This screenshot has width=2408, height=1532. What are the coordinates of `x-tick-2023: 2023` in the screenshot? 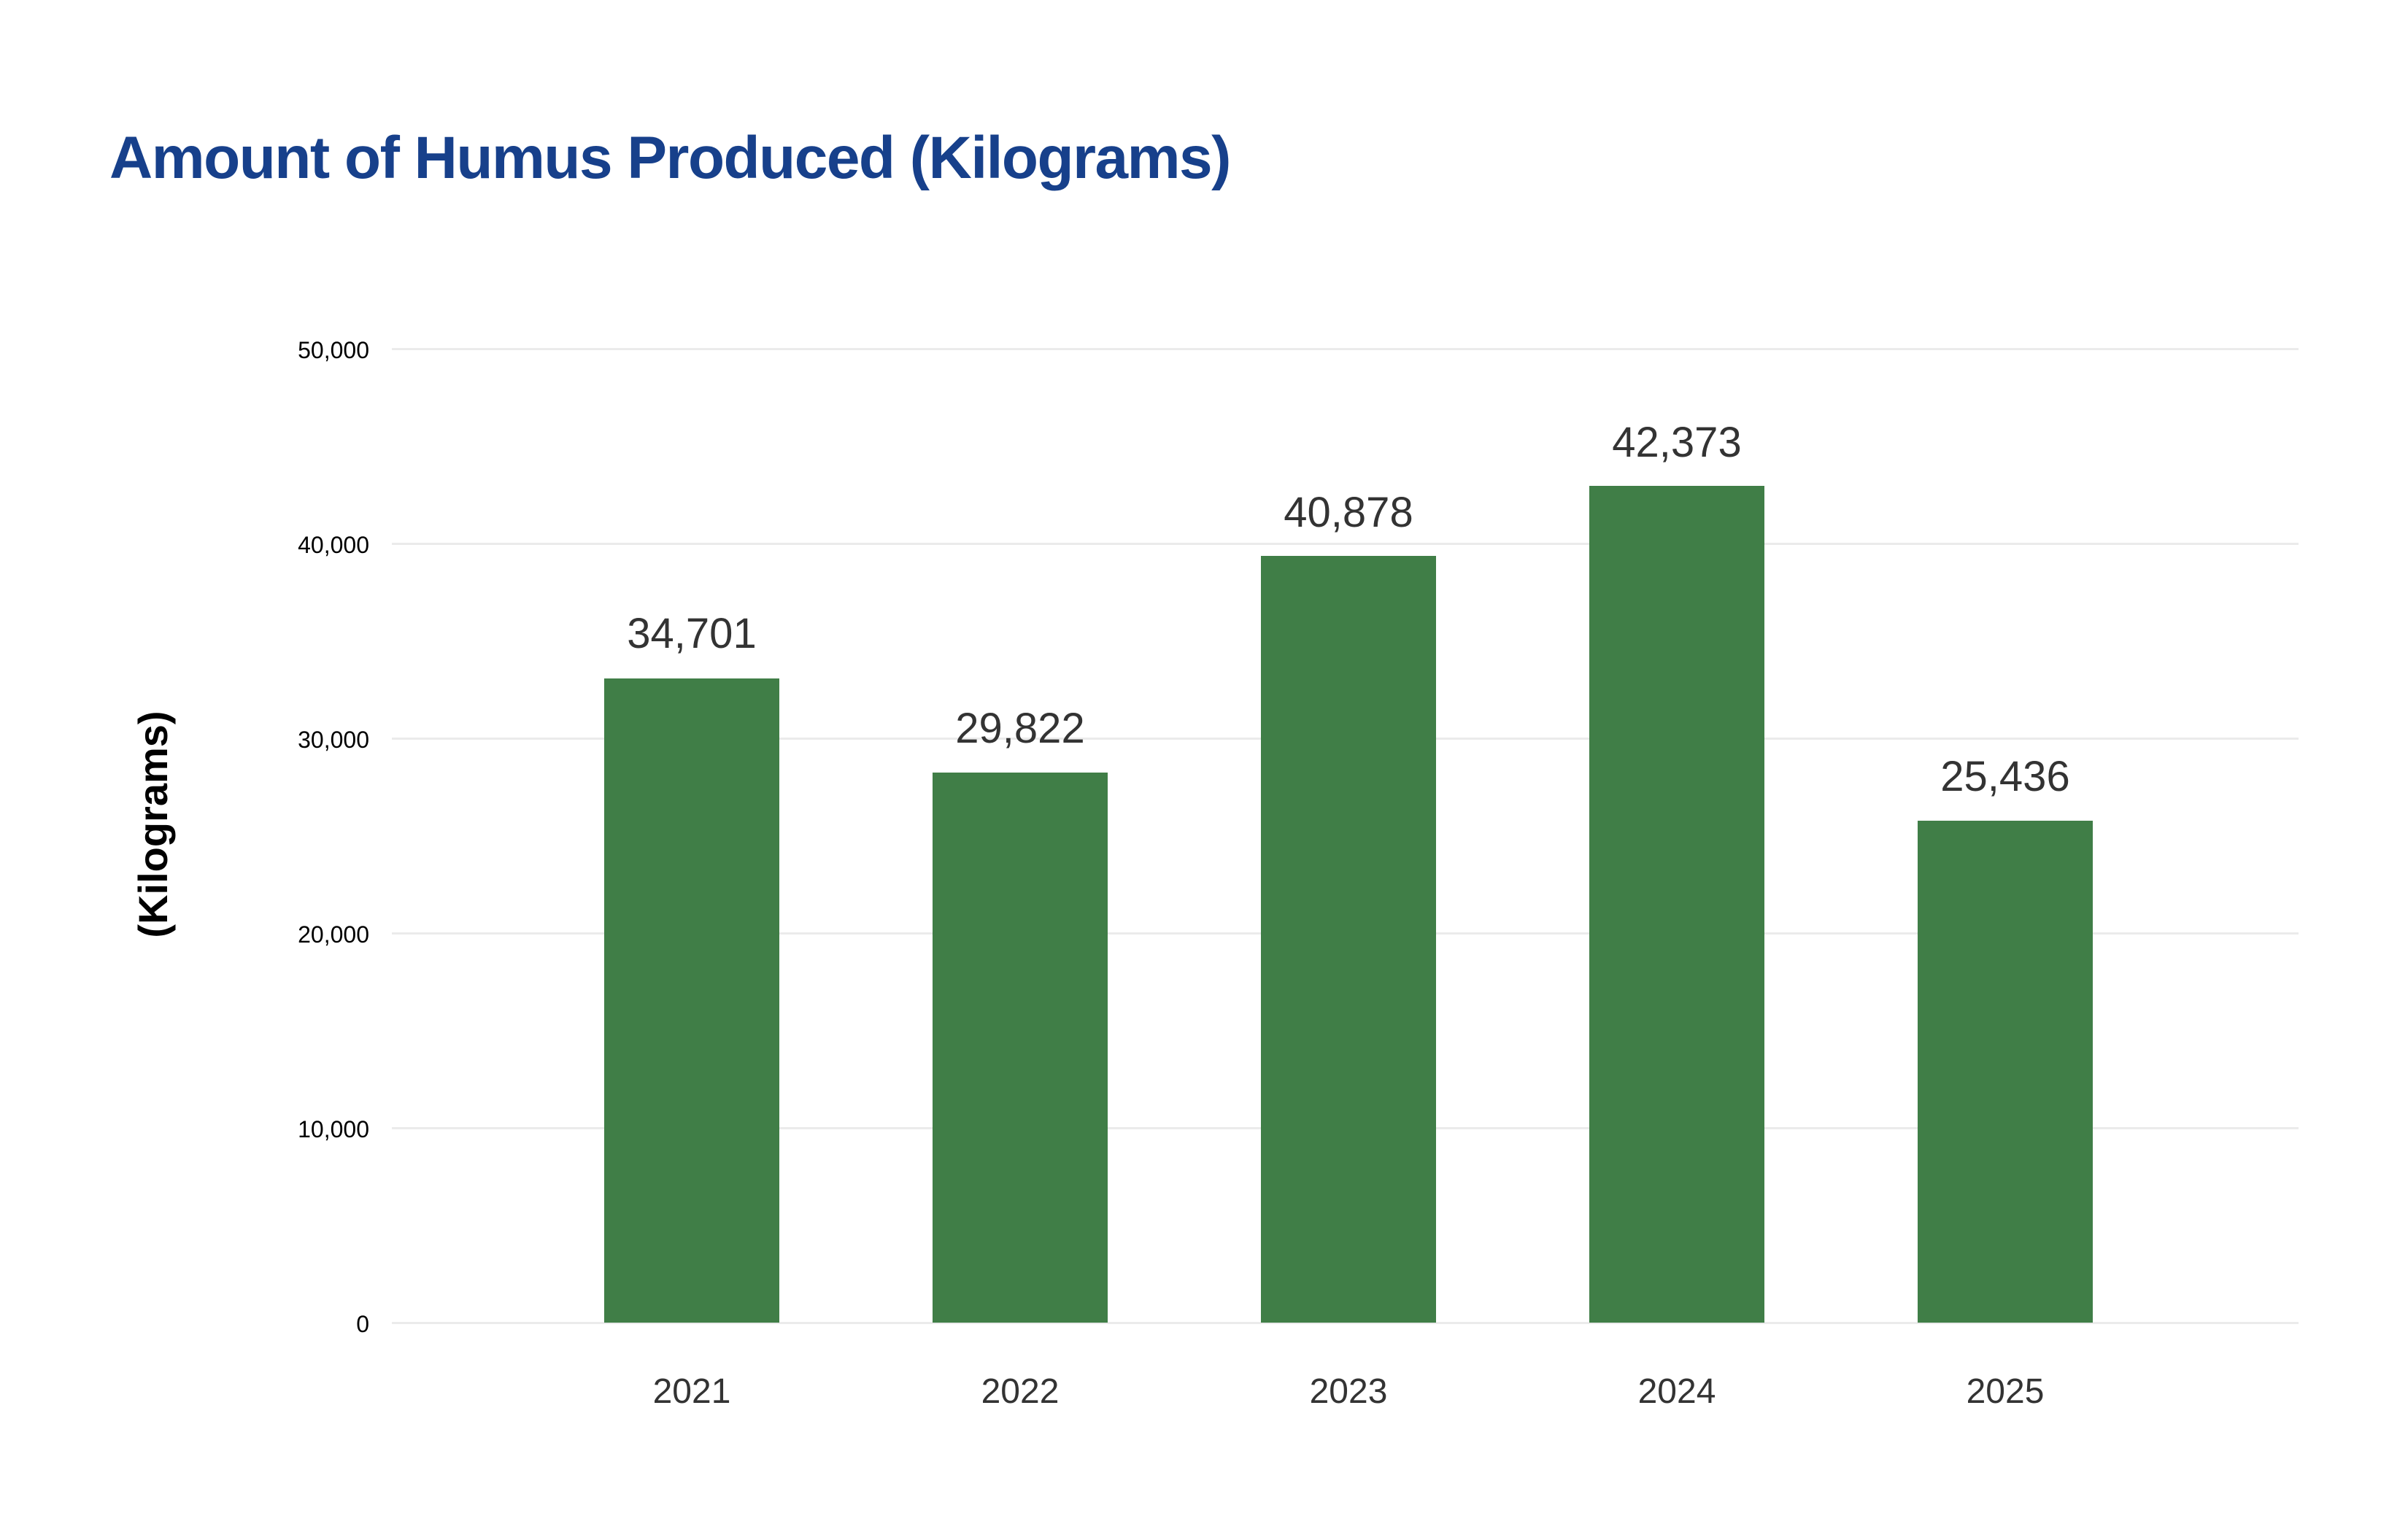 It's located at (1348, 1392).